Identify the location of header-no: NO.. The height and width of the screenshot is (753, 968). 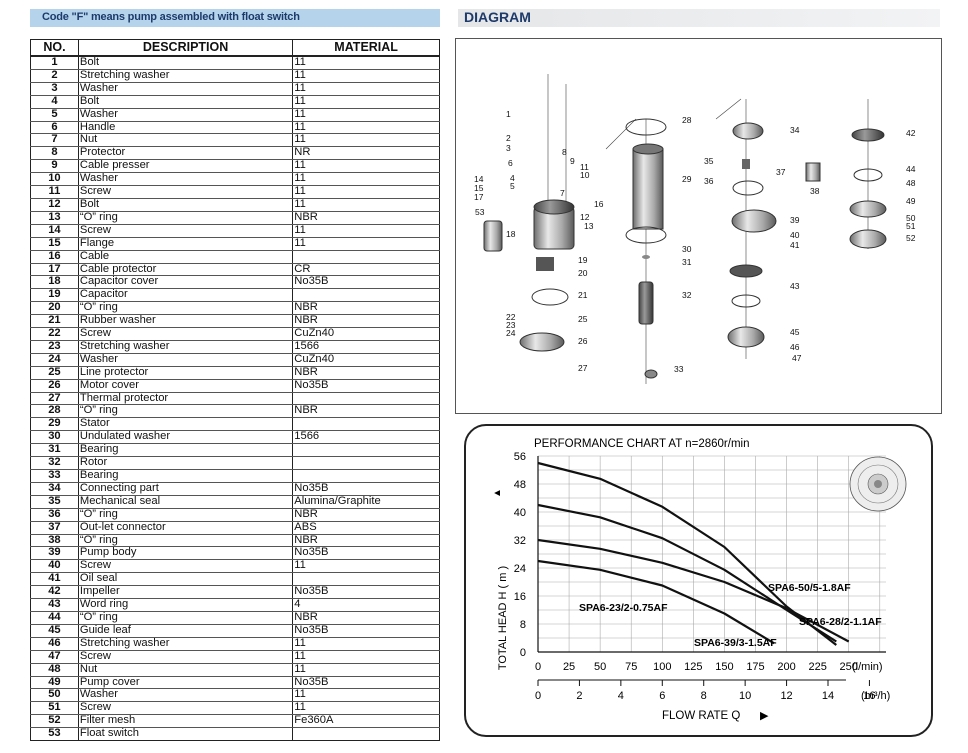
(54, 48).